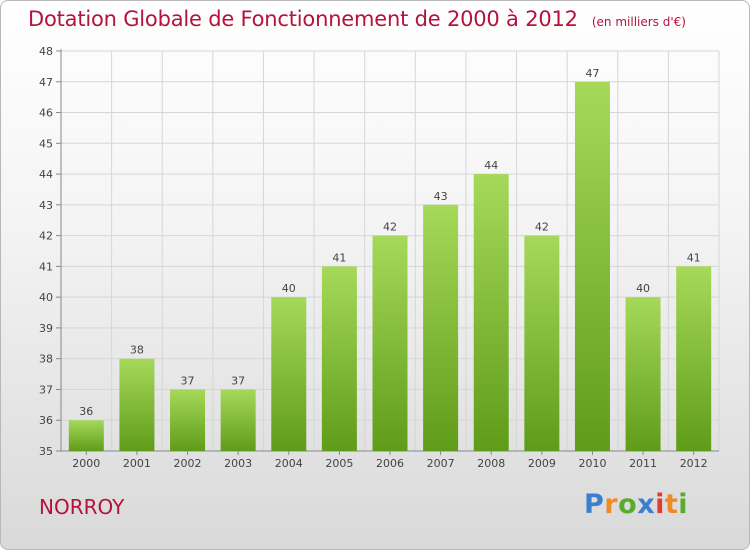 The width and height of the screenshot is (750, 550). What do you see at coordinates (592, 266) in the screenshot?
I see `bar-2010` at bounding box center [592, 266].